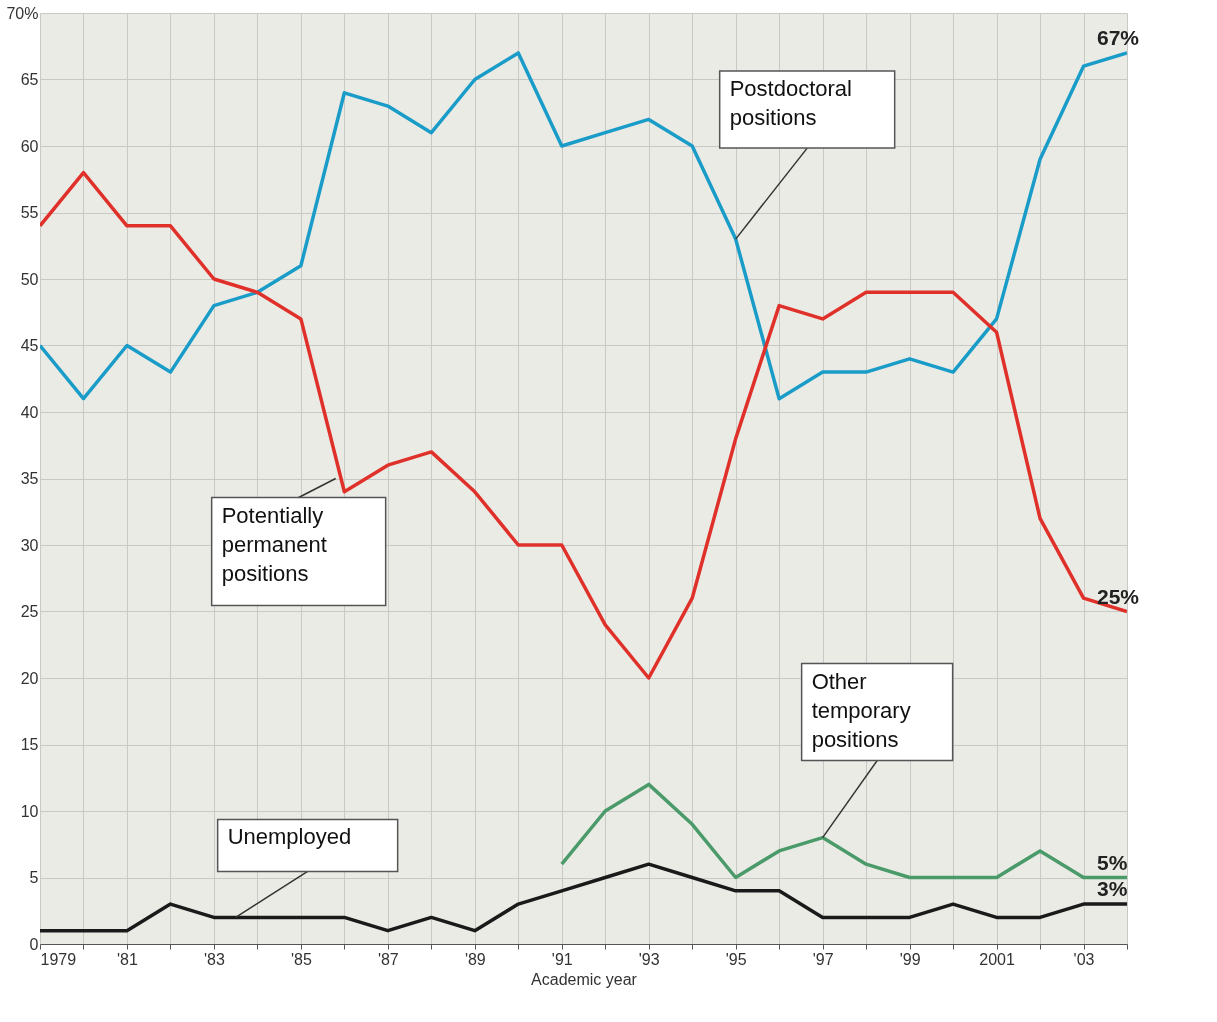 The width and height of the screenshot is (1217, 1022). What do you see at coordinates (29, 678) in the screenshot?
I see `y-tick-label: 20` at bounding box center [29, 678].